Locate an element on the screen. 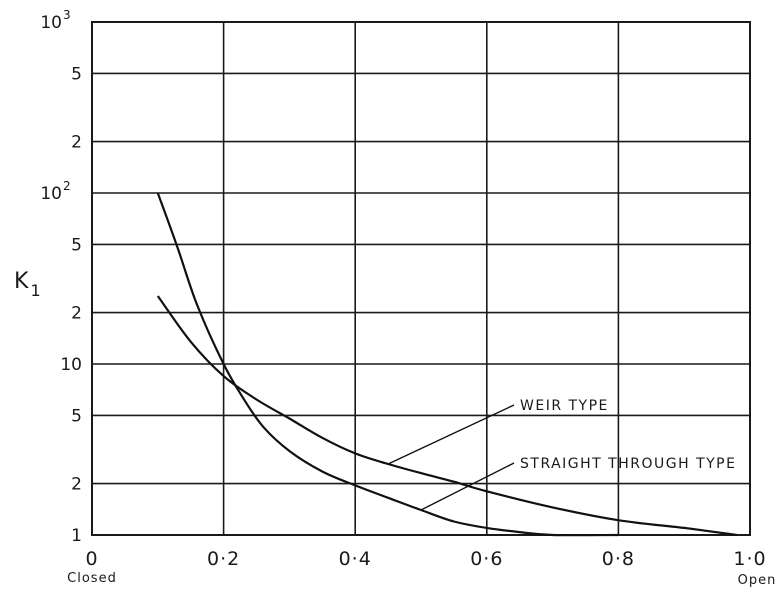 This screenshot has height=597, width=784. x-tick-label: 0·4 is located at coordinates (355, 559).